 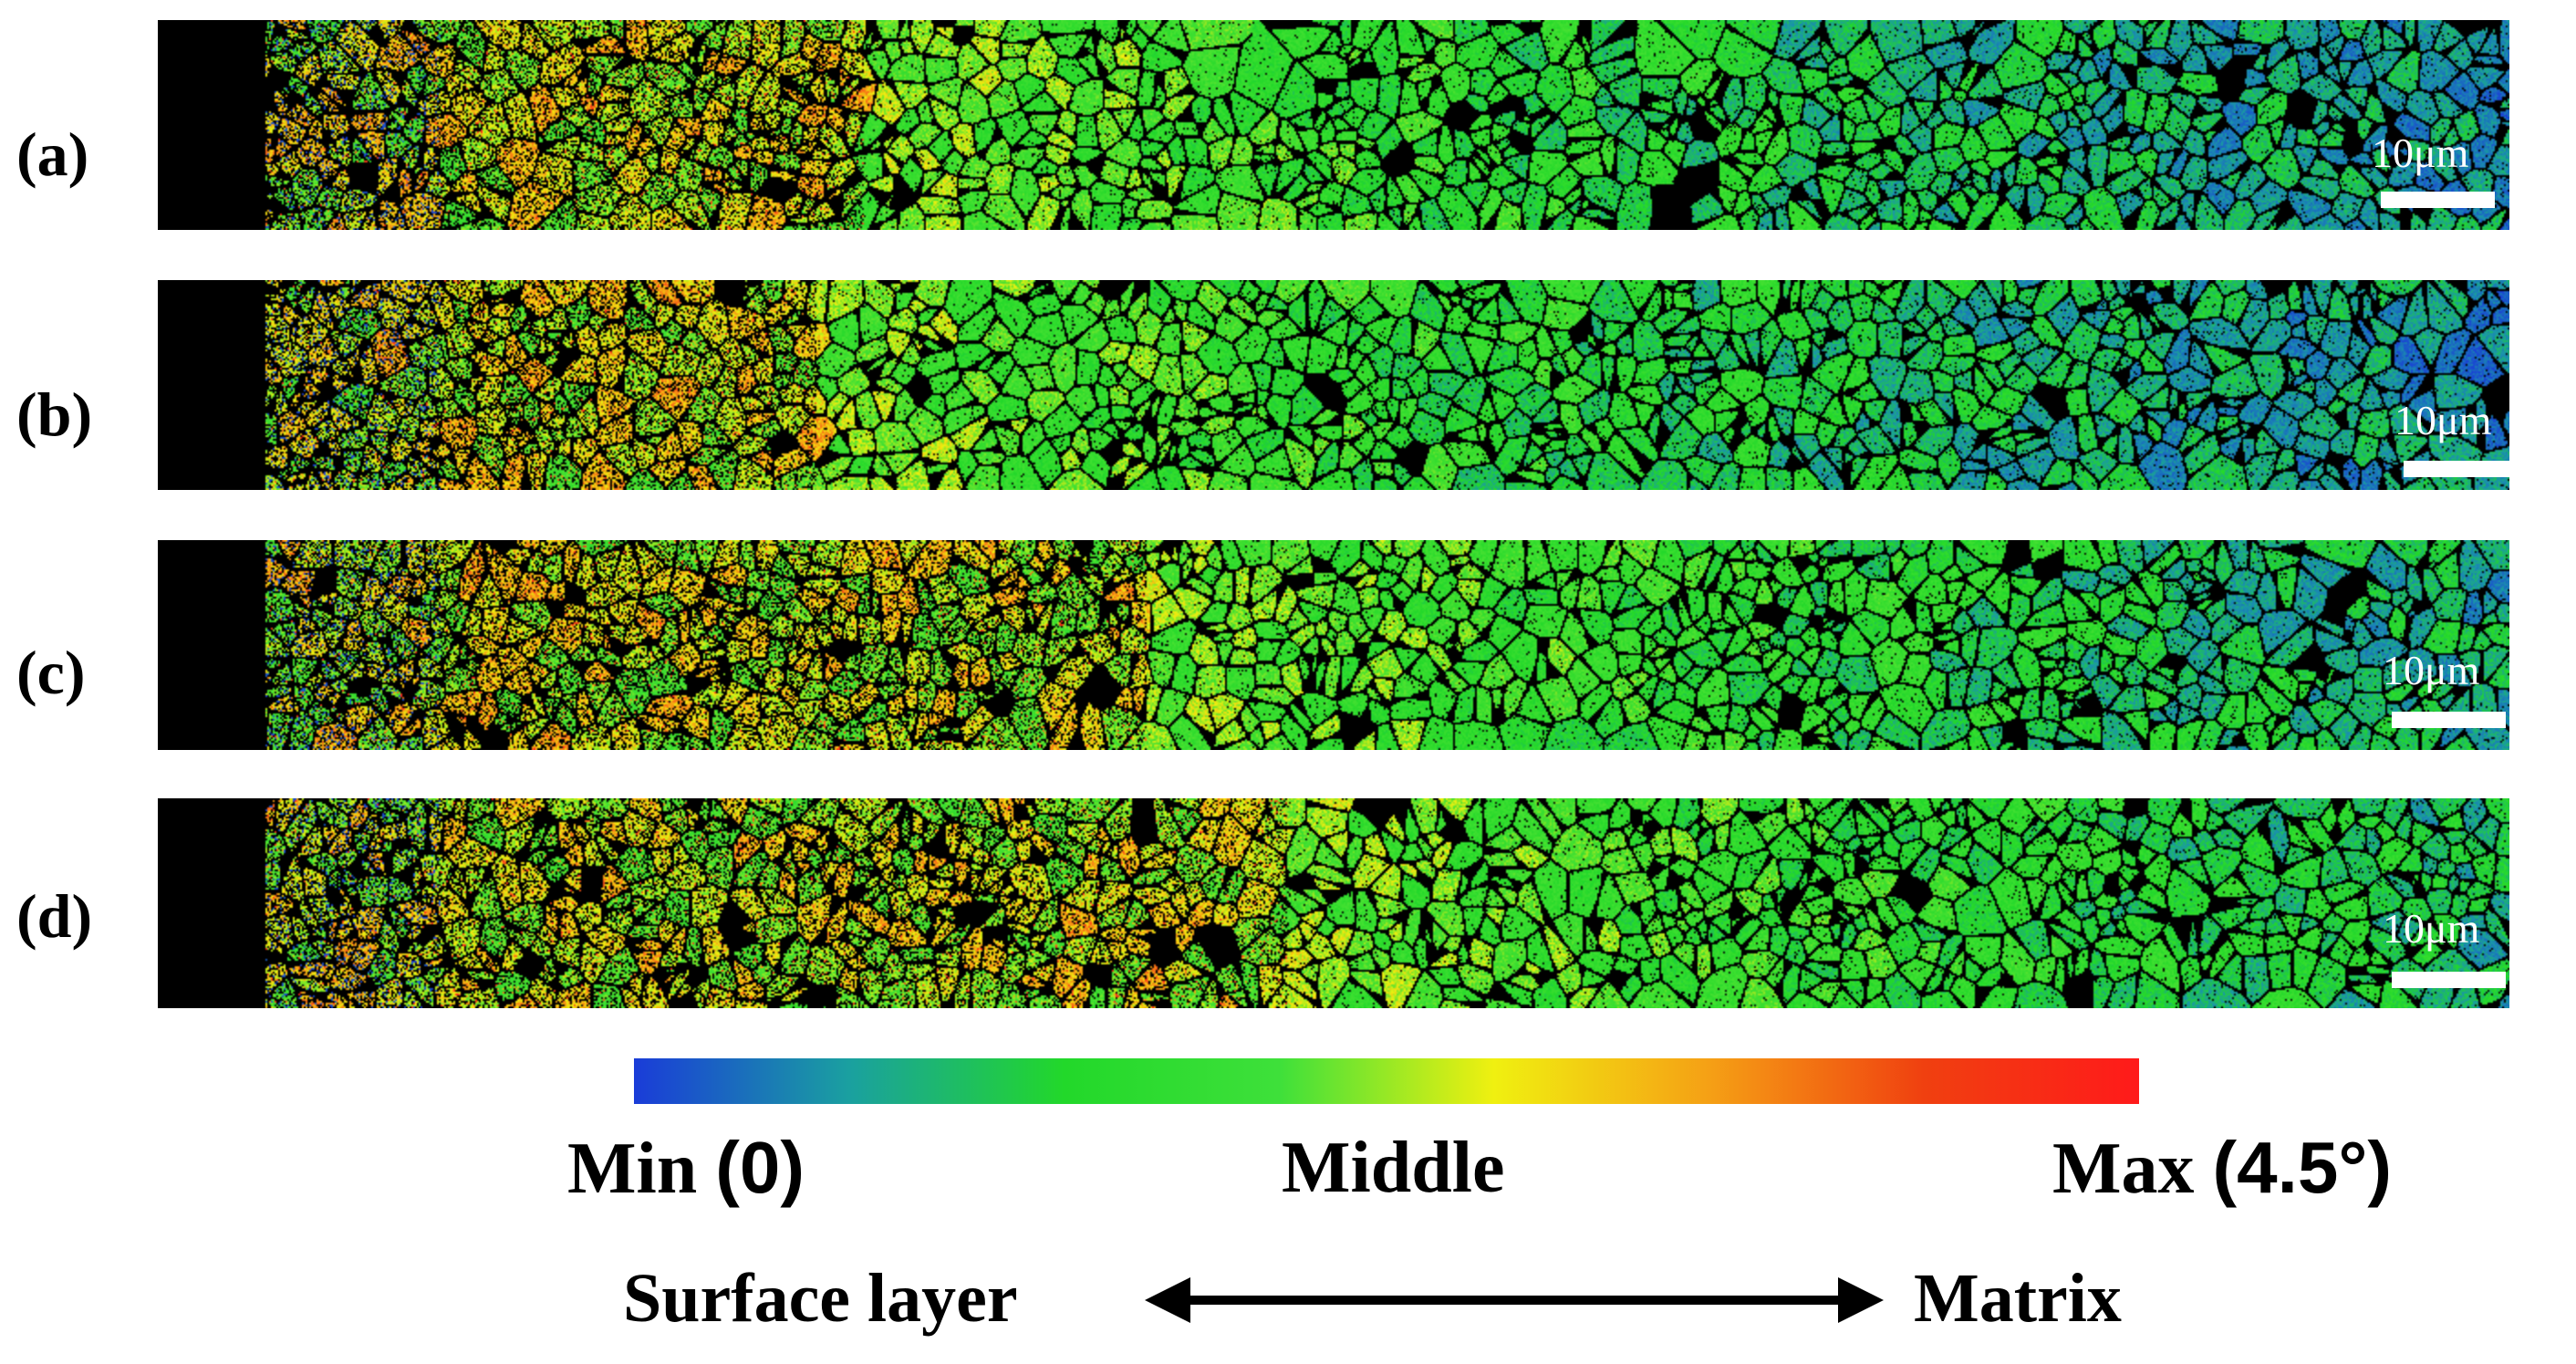 What do you see at coordinates (2420, 153) in the screenshot?
I see `scalebar-label-a: 10μm` at bounding box center [2420, 153].